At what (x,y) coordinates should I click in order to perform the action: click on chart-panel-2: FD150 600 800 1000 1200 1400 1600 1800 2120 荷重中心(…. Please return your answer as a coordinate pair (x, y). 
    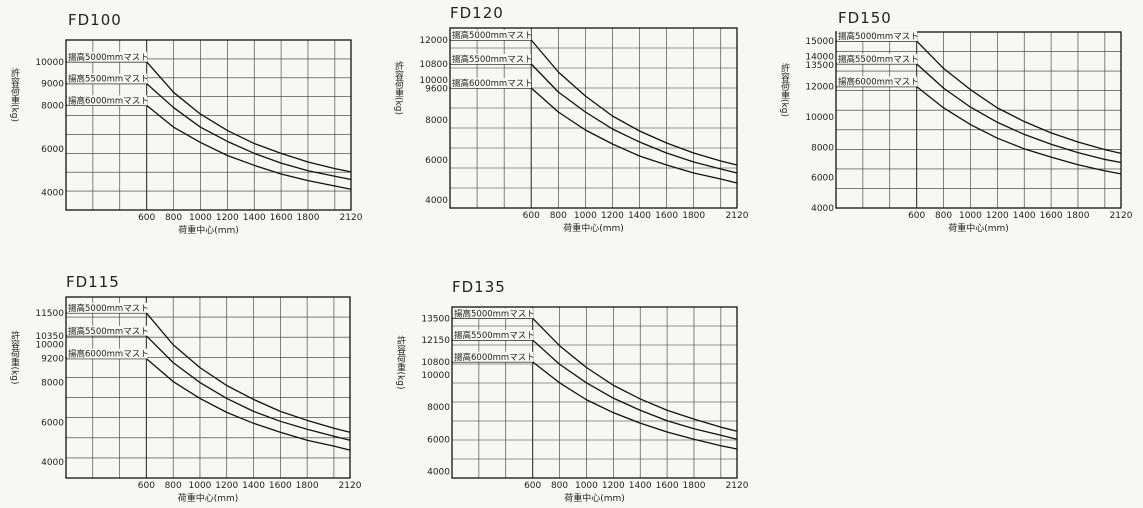
    Looking at the image, I should click on (956, 121).